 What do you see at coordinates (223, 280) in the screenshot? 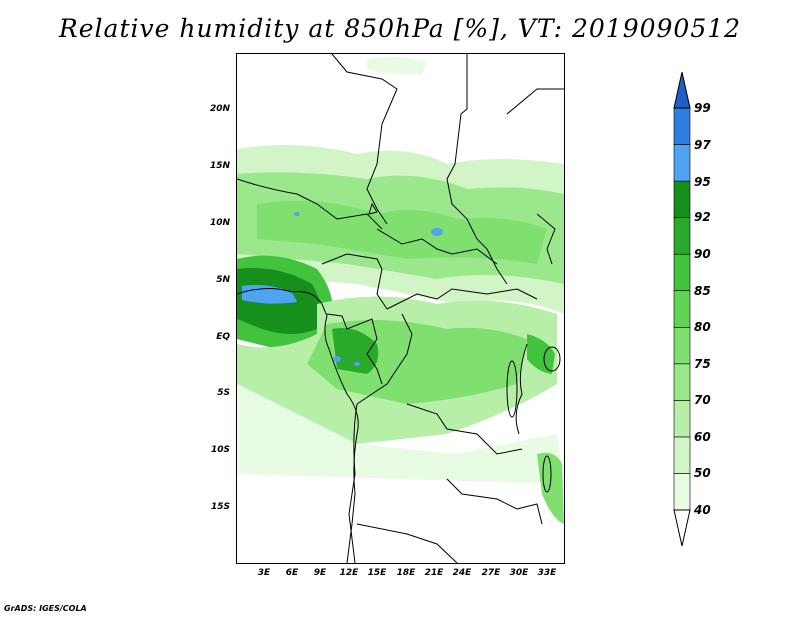
I see `lat-label-5n: 5N` at bounding box center [223, 280].